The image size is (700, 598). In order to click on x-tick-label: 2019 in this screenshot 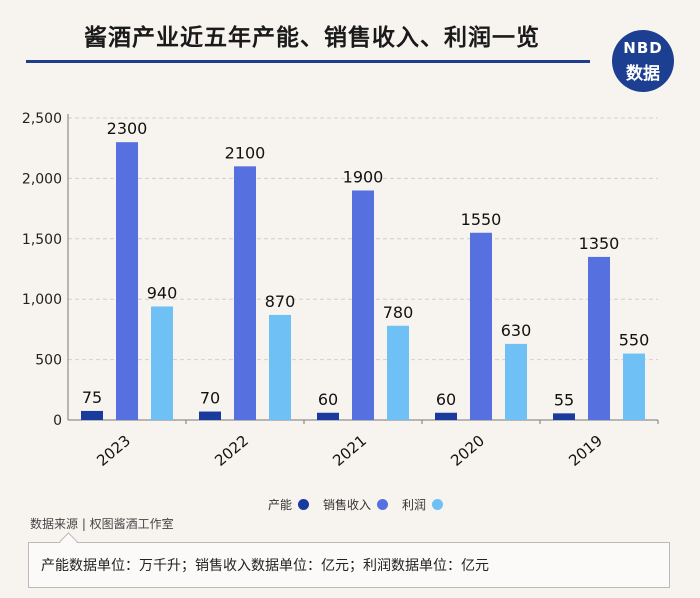, I will do `click(585, 450)`.